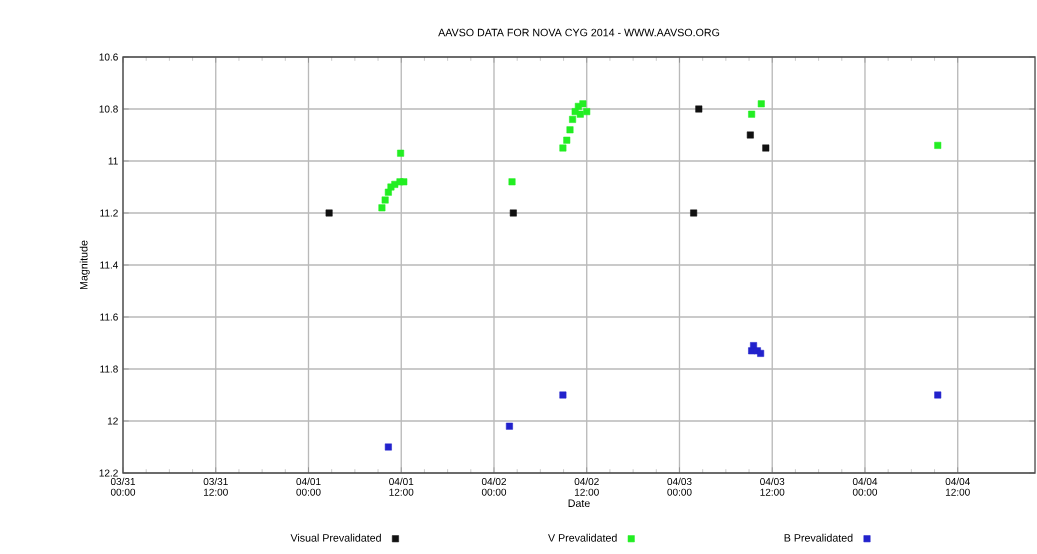 The width and height of the screenshot is (1037, 554). Describe the element at coordinates (215, 486) in the screenshot. I see `x-tick-label: 03/31 12:00` at that location.